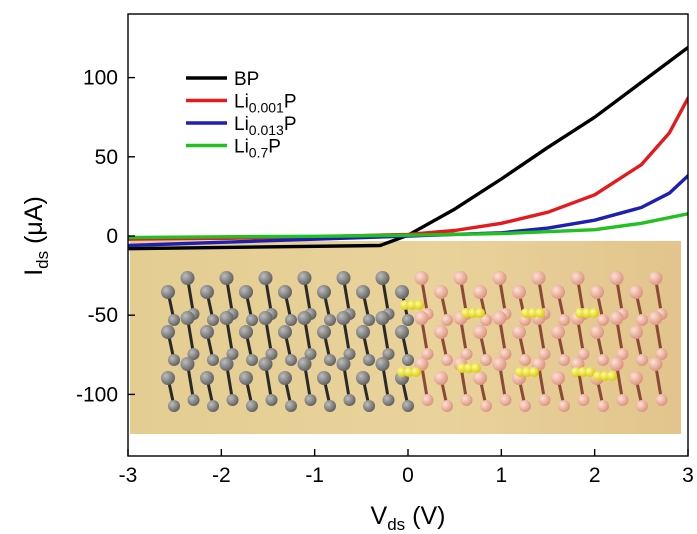 This screenshot has height=534, width=697. What do you see at coordinates (42, 260) in the screenshot?
I see `y-axis-label-sub: ds` at bounding box center [42, 260].